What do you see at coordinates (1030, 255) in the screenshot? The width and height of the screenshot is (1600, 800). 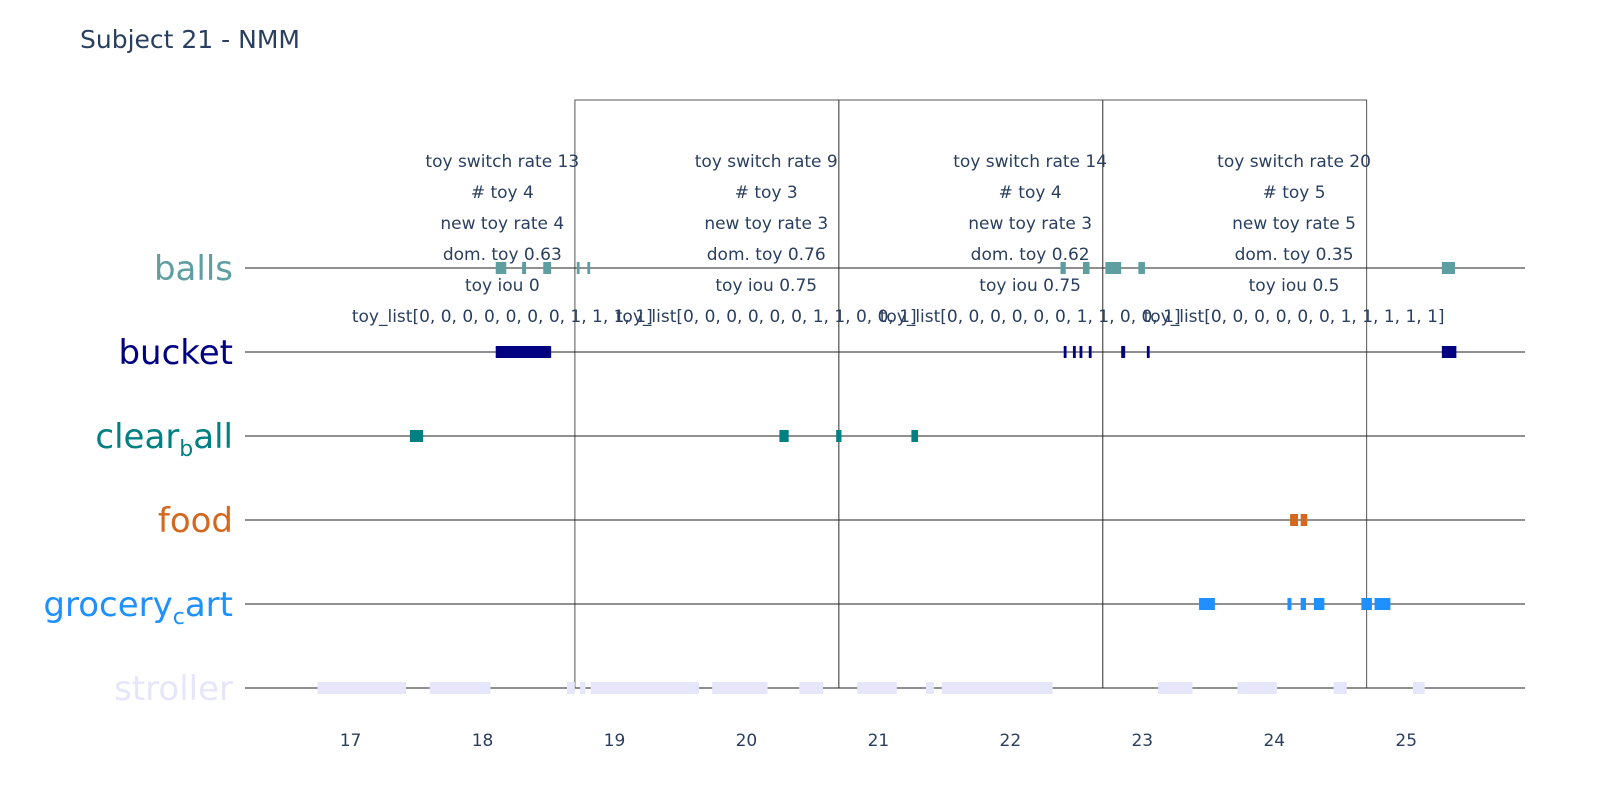 I see `annotation-3-line-4: dom. toy 0.62` at bounding box center [1030, 255].